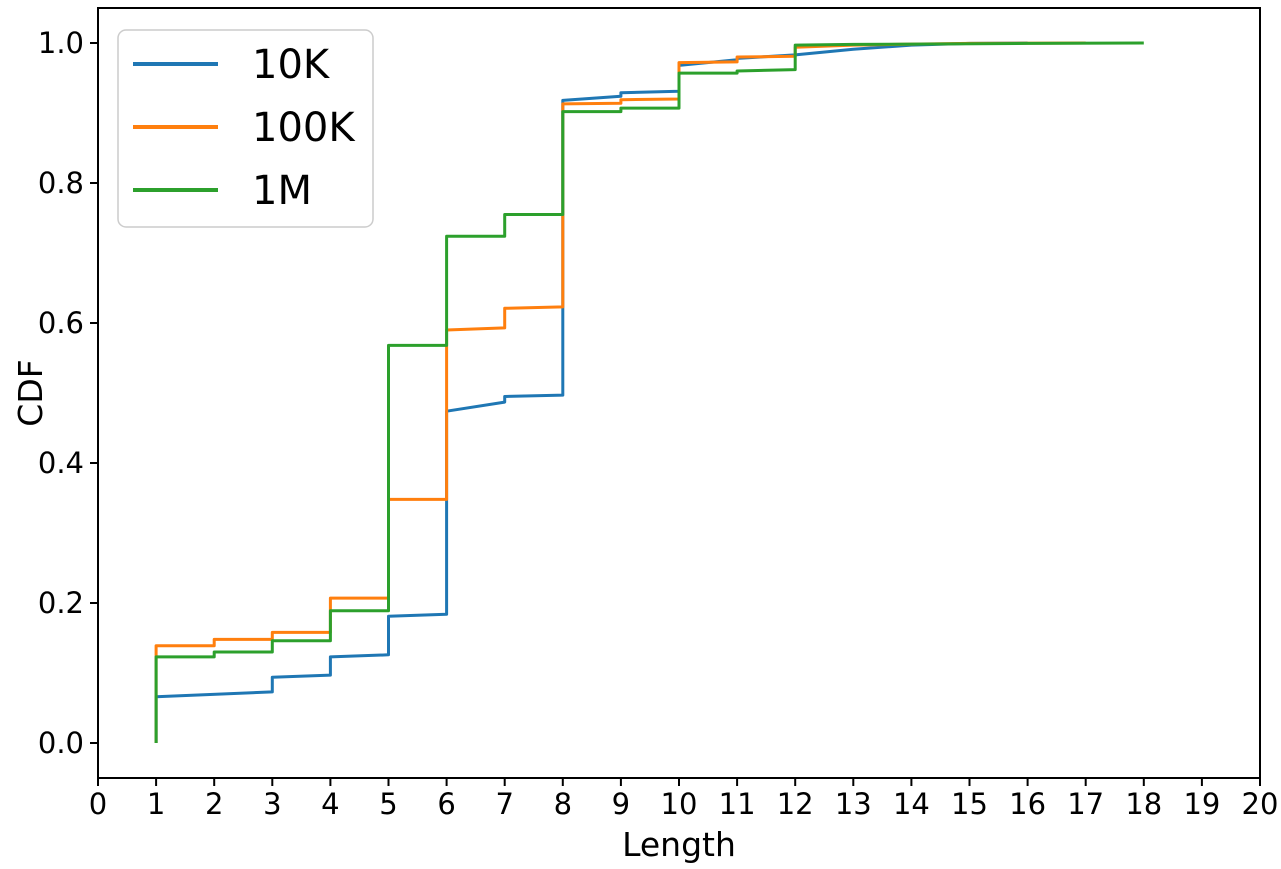 This screenshot has width=1281, height=869. I want to click on y-tick-label: 1.0, so click(61, 43).